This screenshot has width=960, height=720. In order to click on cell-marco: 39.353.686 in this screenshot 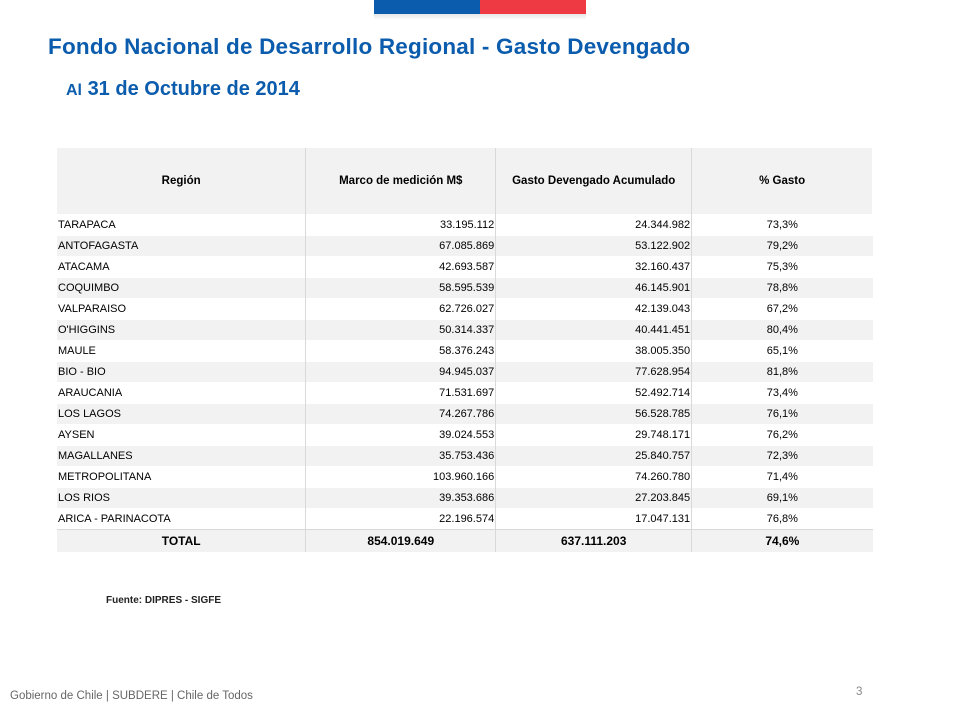, I will do `click(401, 498)`.